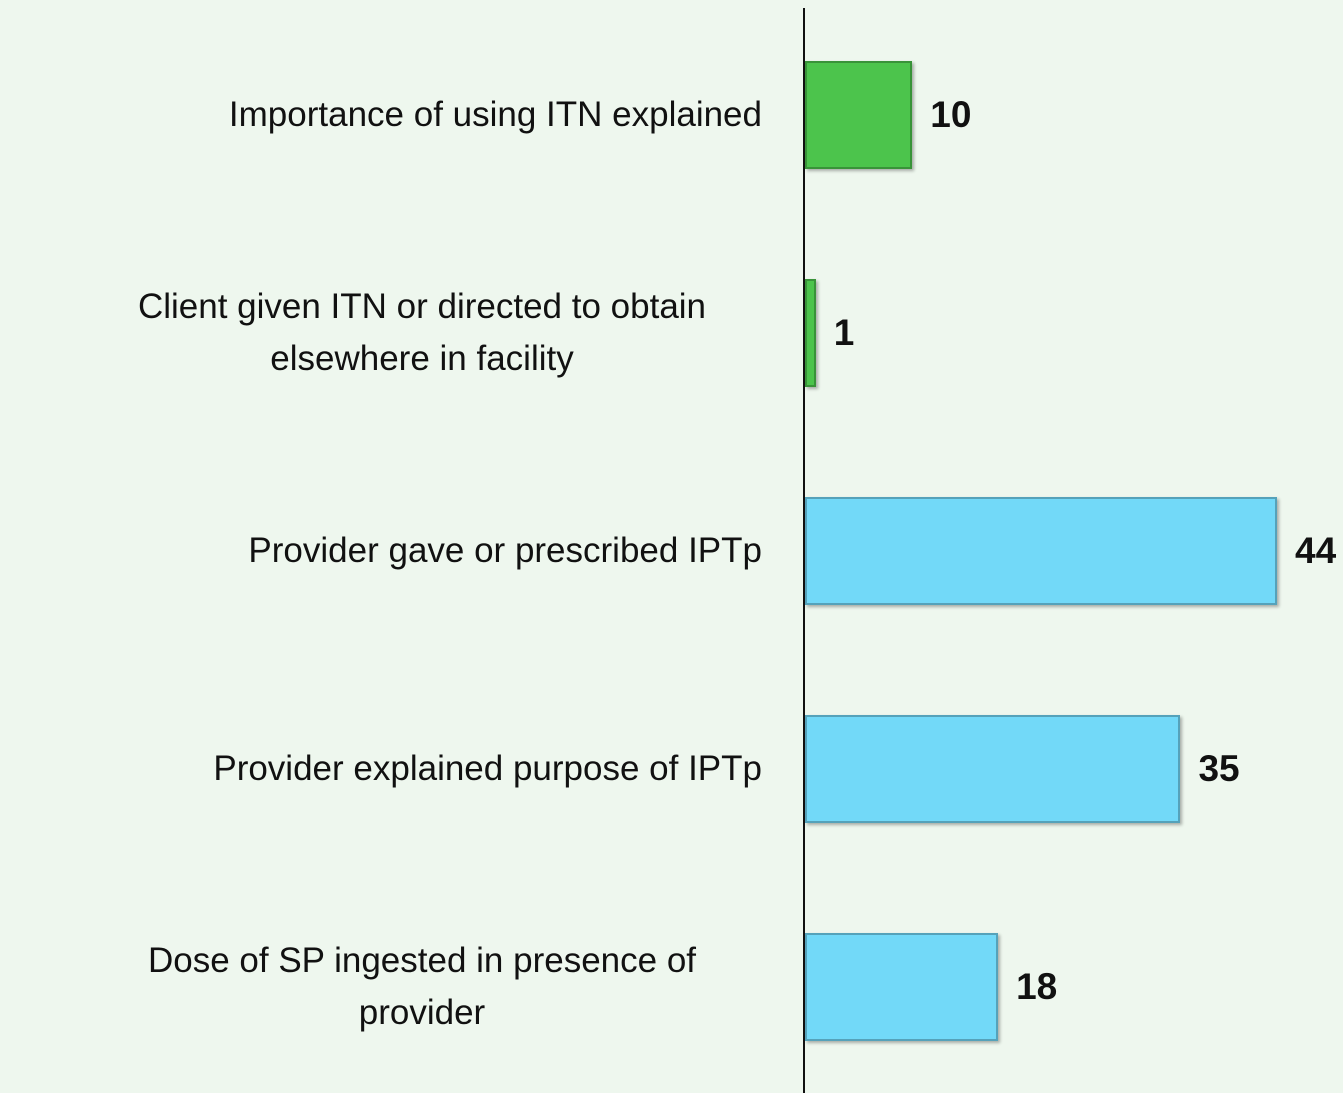  What do you see at coordinates (951, 114) in the screenshot?
I see `data-label: 10` at bounding box center [951, 114].